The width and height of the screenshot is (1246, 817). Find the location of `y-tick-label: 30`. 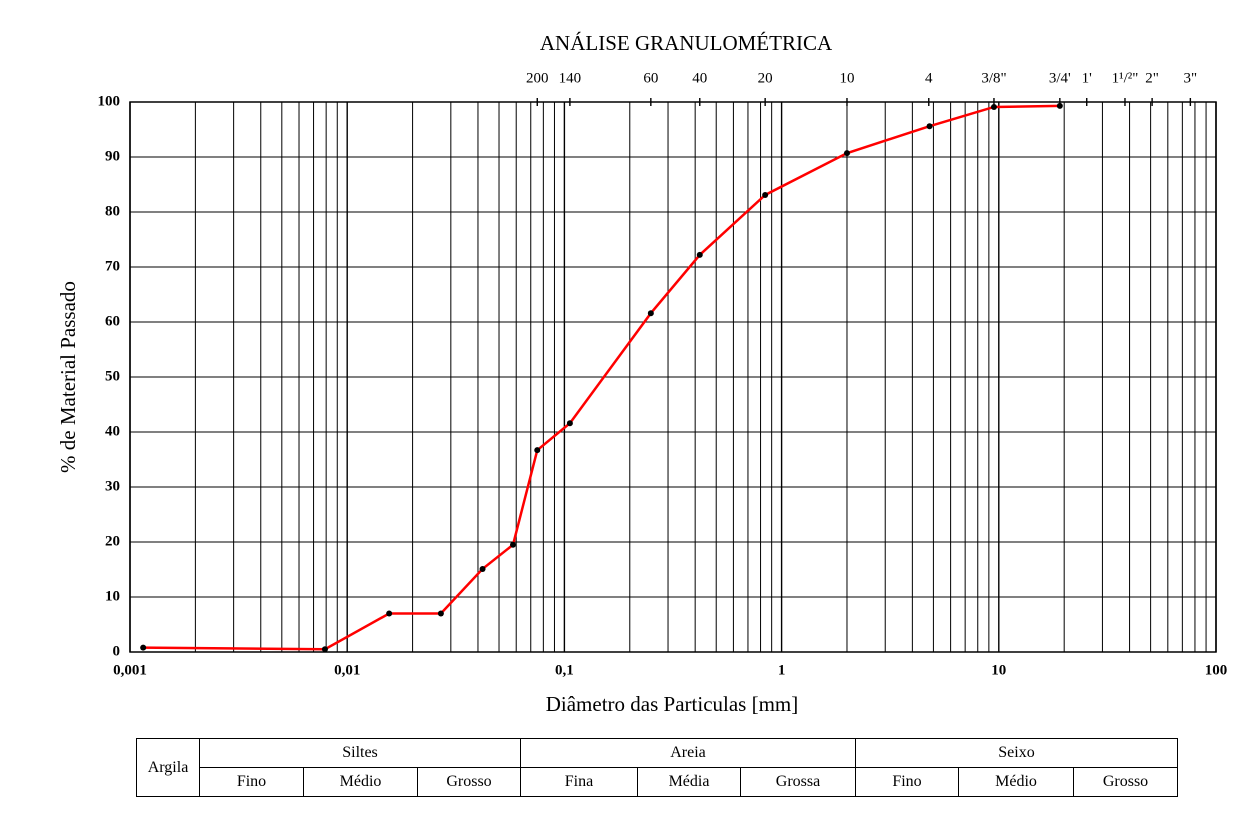

y-tick-label: 30 is located at coordinates (112, 486).